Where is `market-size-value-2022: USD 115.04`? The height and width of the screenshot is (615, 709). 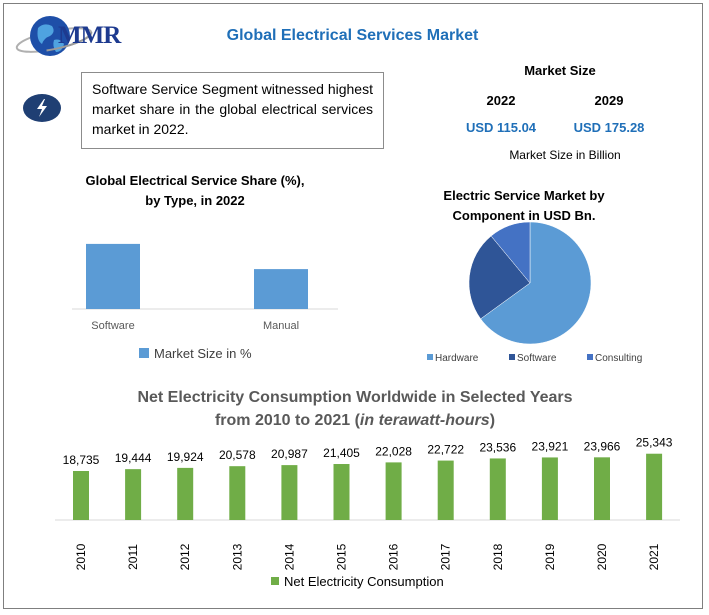
market-size-value-2022: USD 115.04 is located at coordinates (501, 127).